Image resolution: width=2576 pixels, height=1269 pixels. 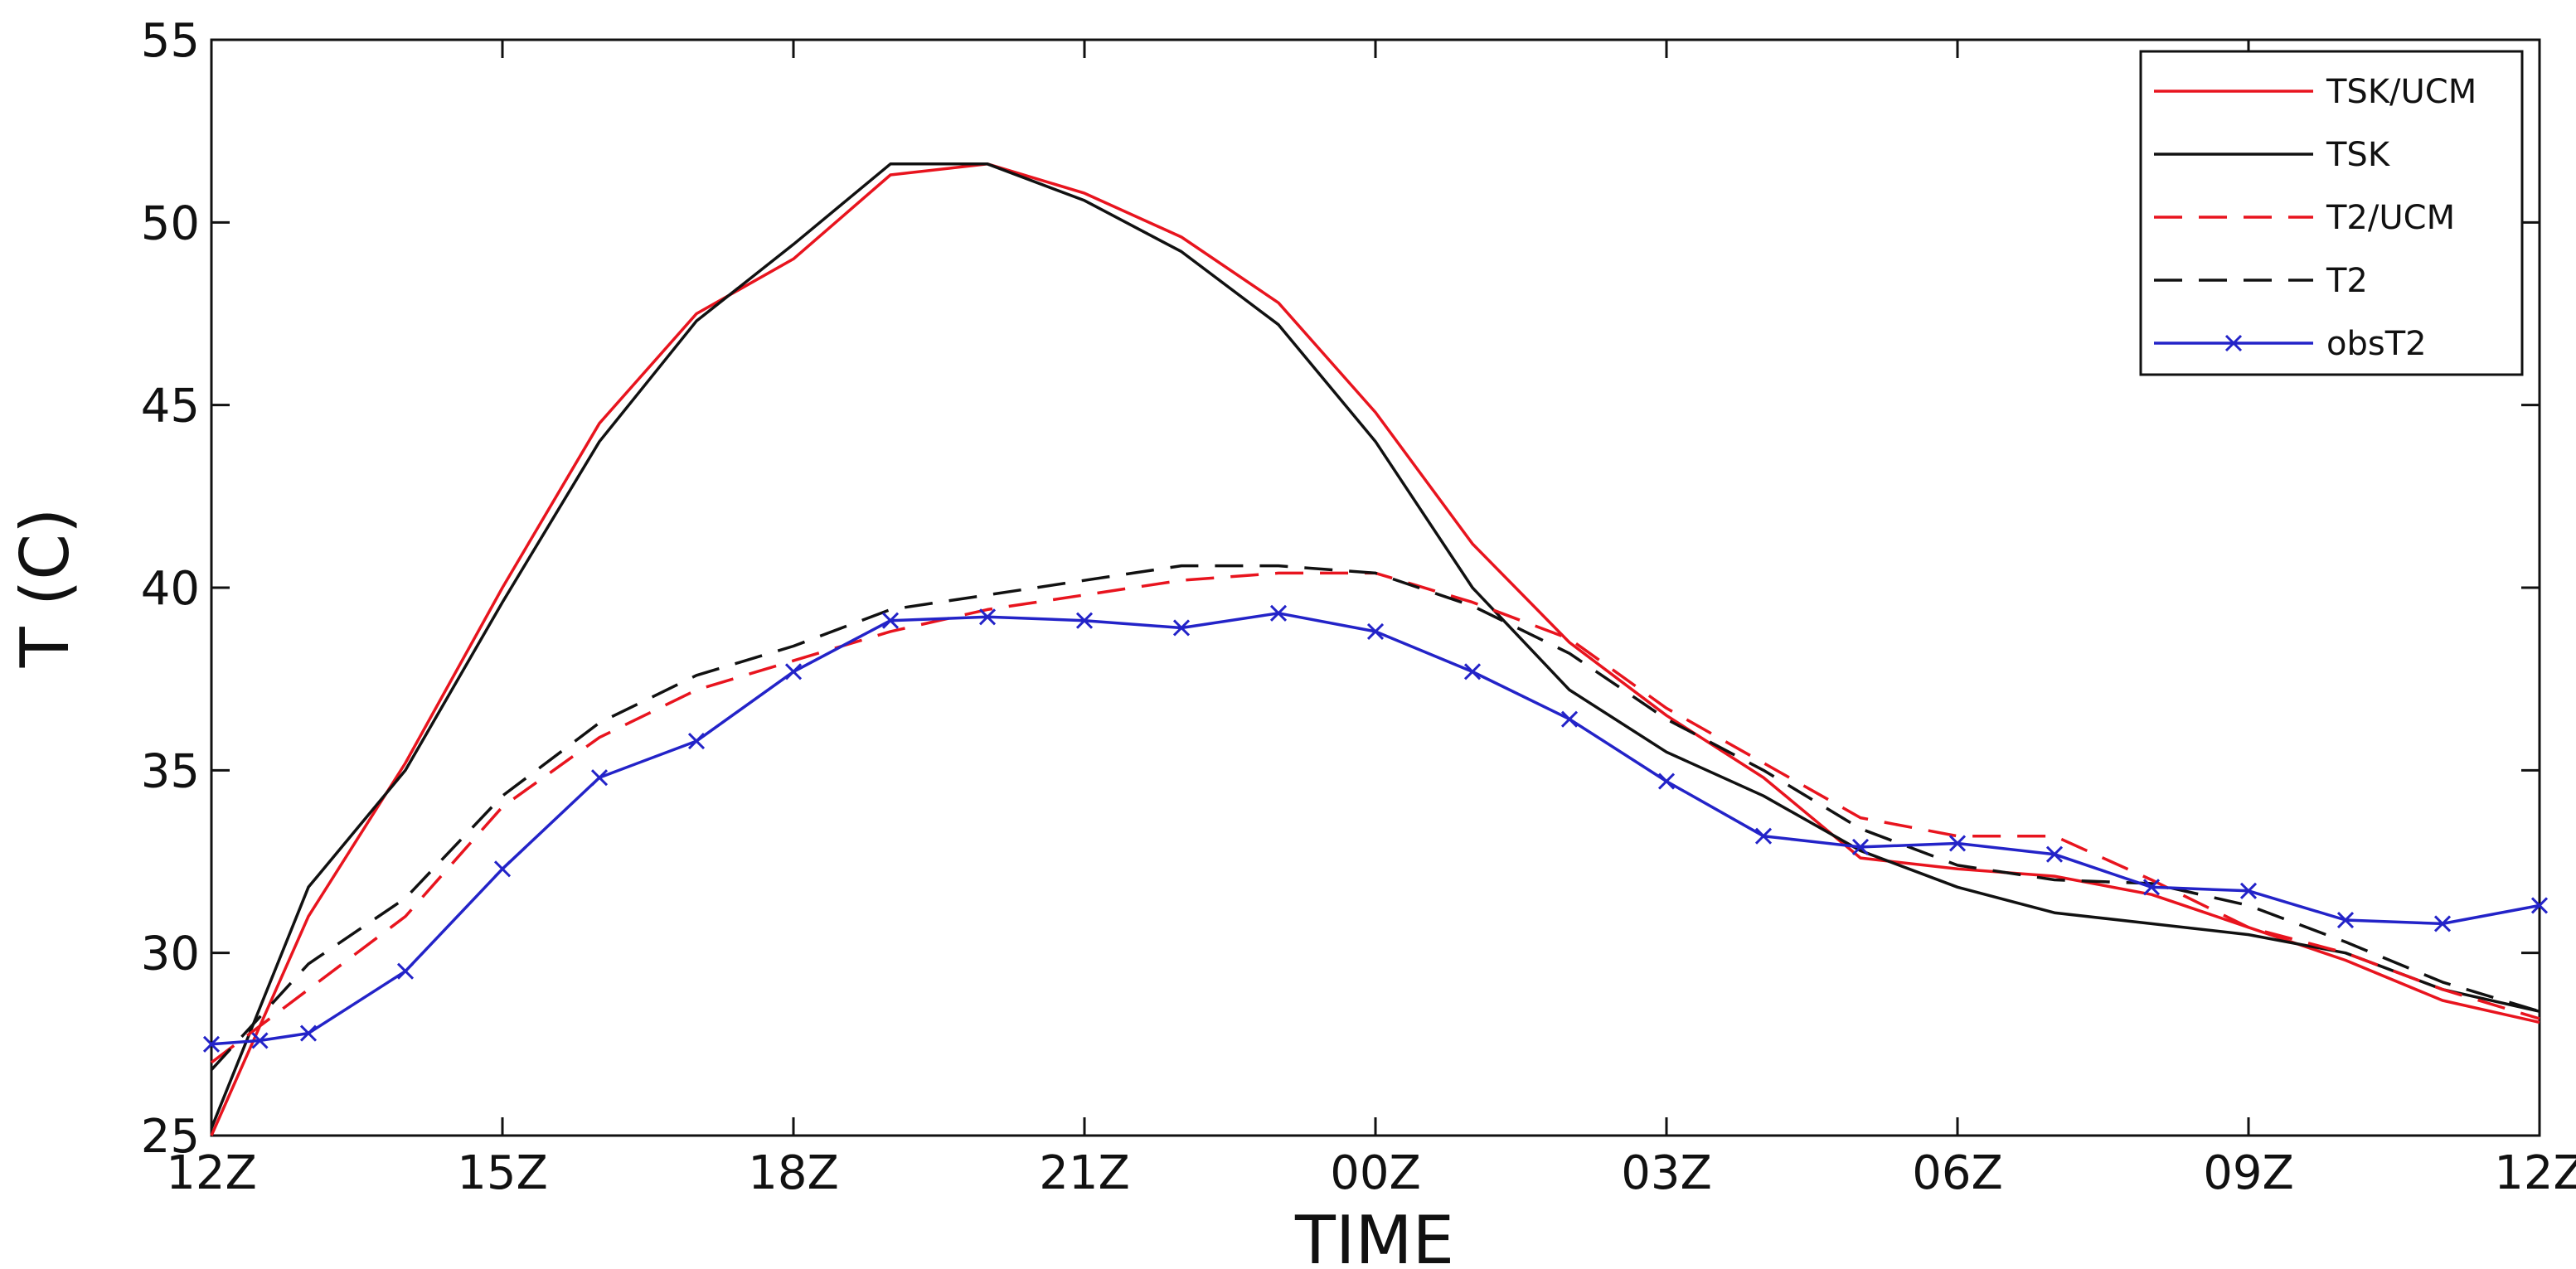 What do you see at coordinates (2248, 1173) in the screenshot?
I see `x-tick-label: 09Z` at bounding box center [2248, 1173].